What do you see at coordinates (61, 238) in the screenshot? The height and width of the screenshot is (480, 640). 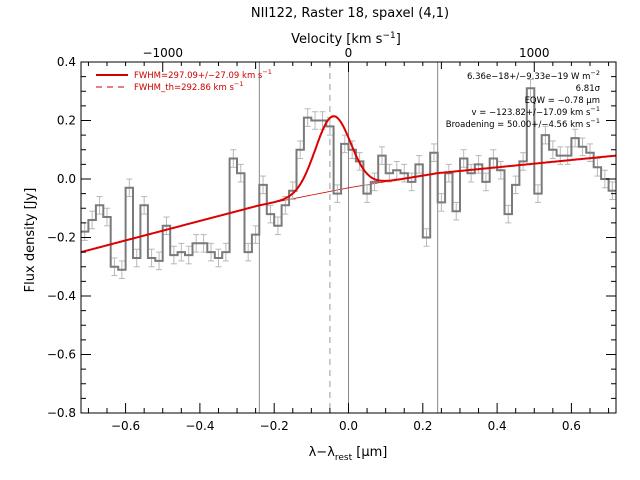 I see `y-tick-label: −0.2` at bounding box center [61, 238].